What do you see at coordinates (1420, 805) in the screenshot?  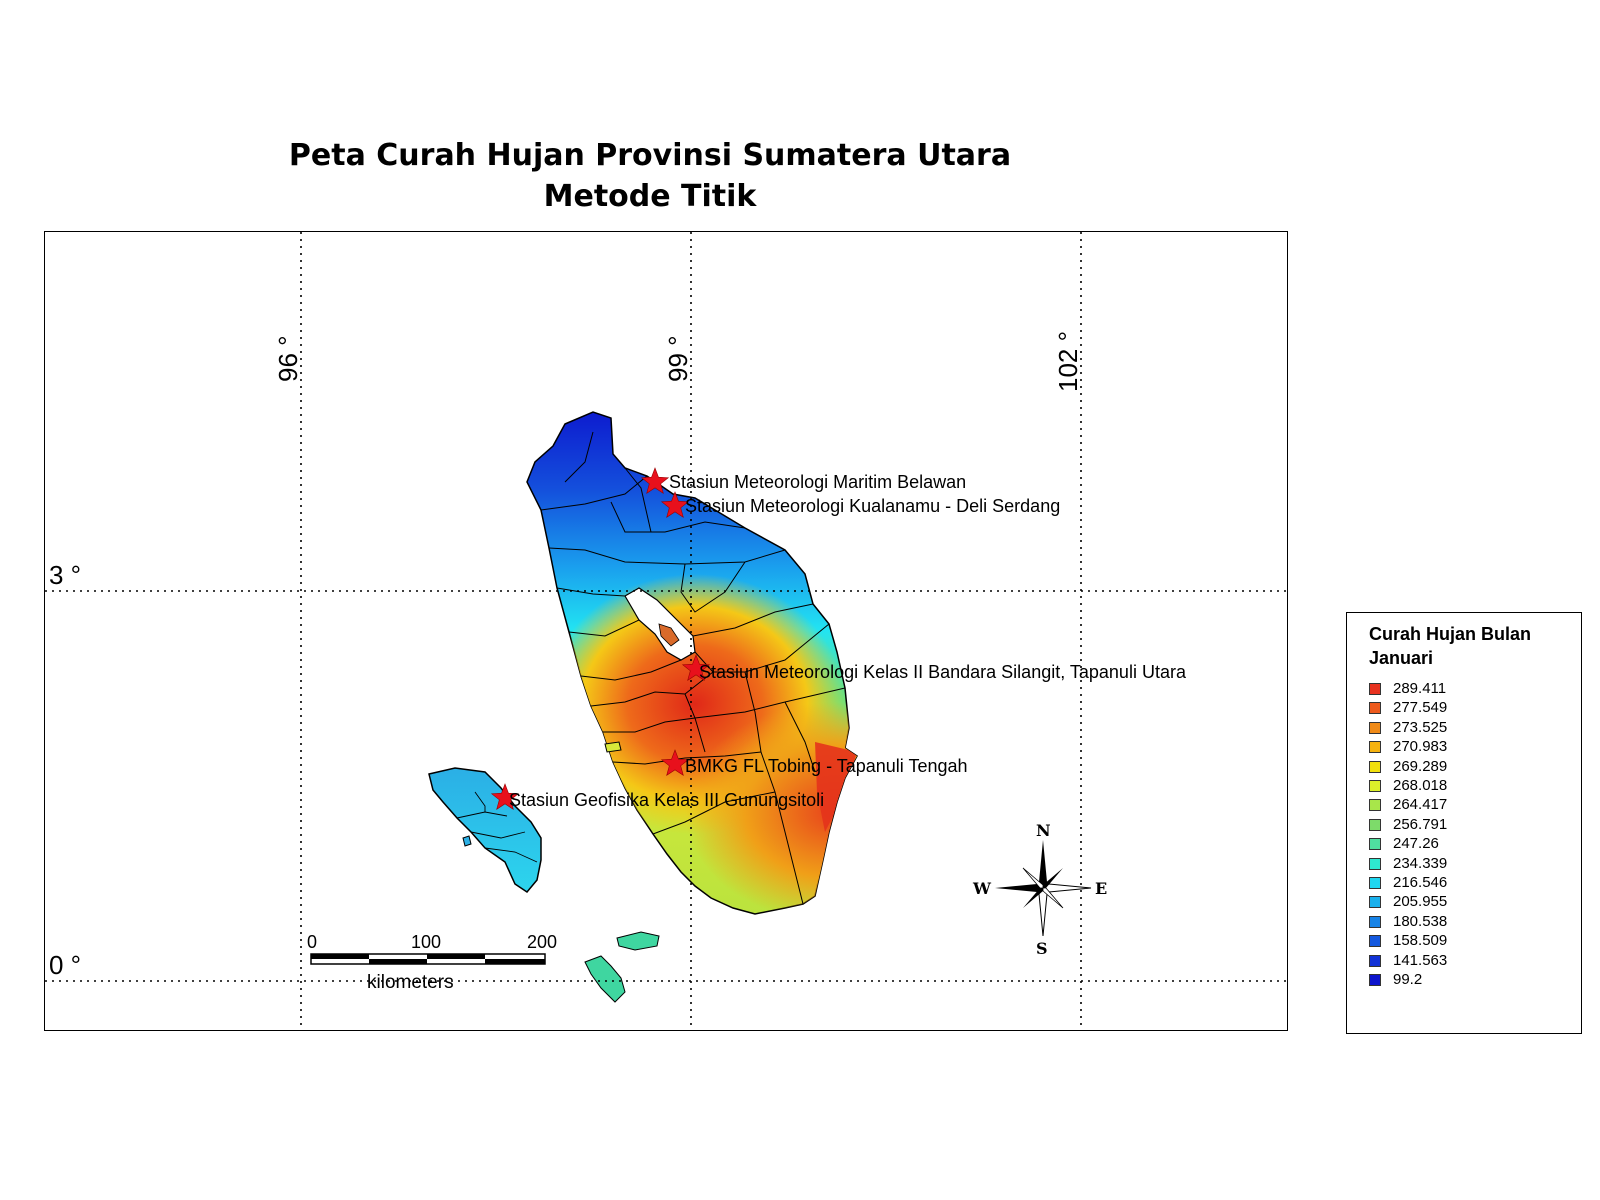 I see `legend-label: 264.417` at bounding box center [1420, 805].